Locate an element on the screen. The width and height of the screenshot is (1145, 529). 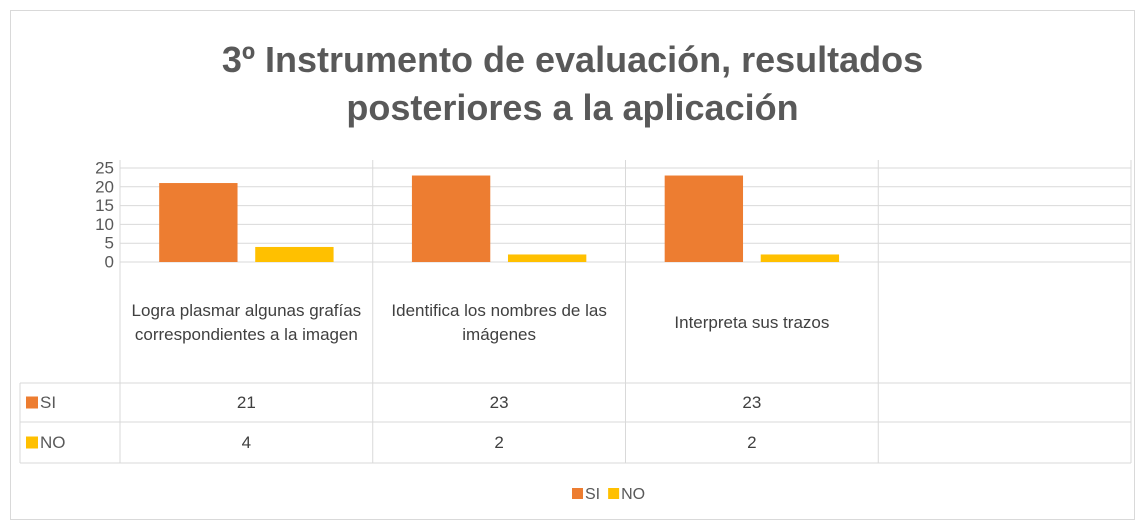
table-value: 21 is located at coordinates (246, 402).